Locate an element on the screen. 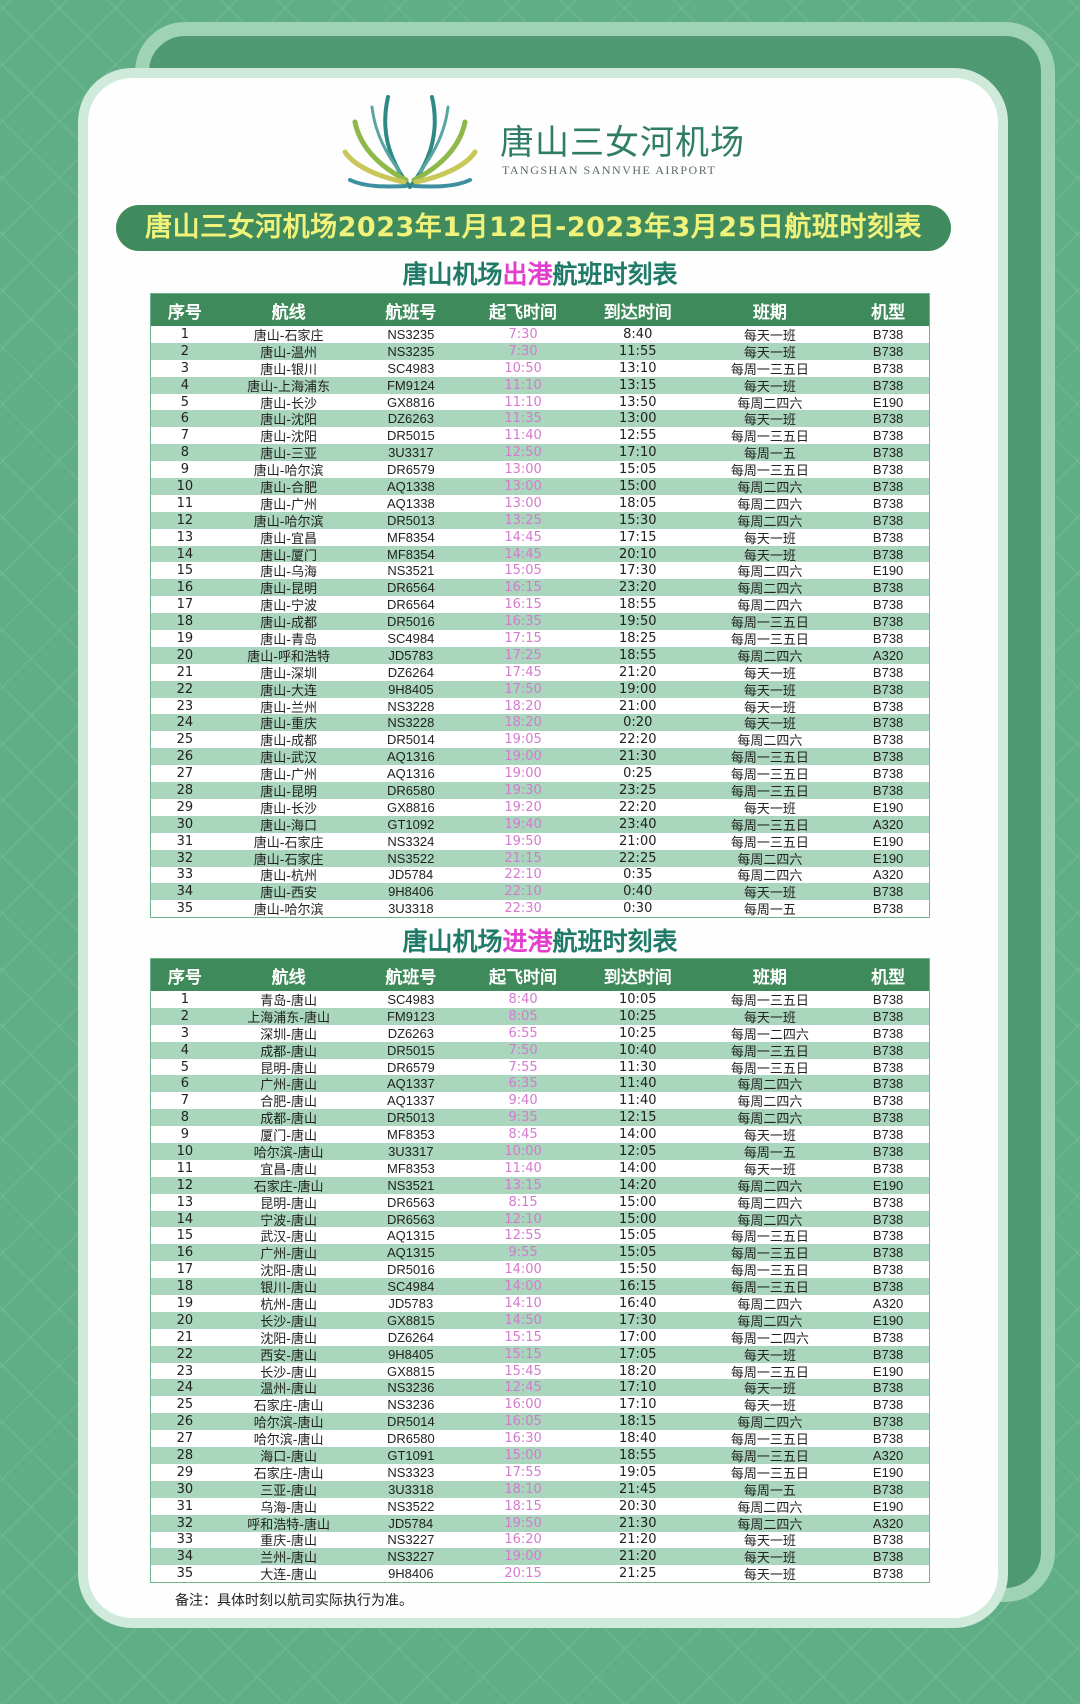 The height and width of the screenshot is (1704, 1080). cell-col-route: 上海浦东-唐山 is located at coordinates (288, 1018).